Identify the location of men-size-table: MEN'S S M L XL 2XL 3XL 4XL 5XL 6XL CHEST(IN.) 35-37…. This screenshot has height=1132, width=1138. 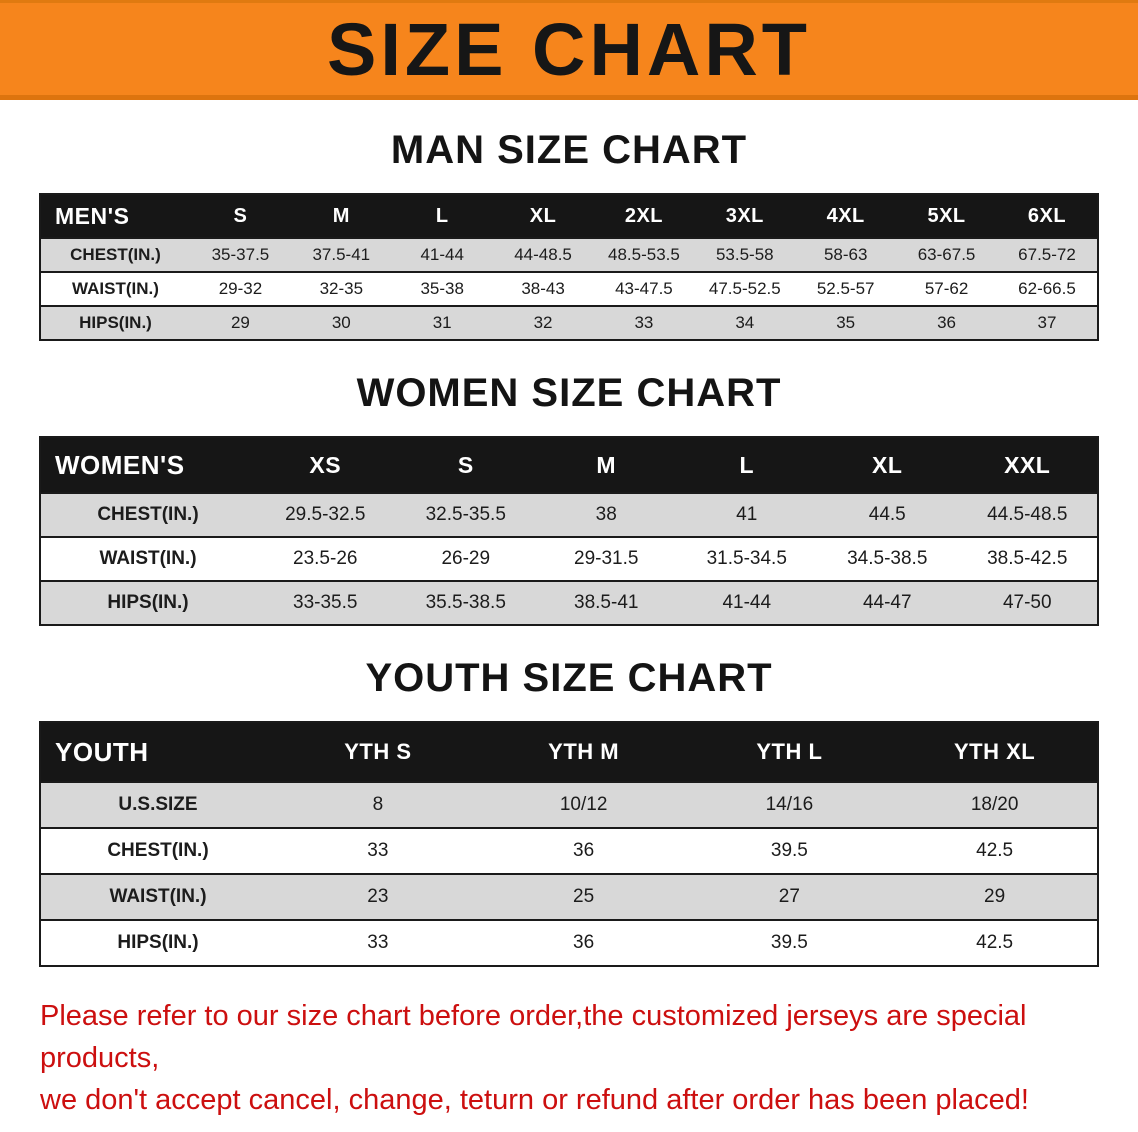
(569, 267).